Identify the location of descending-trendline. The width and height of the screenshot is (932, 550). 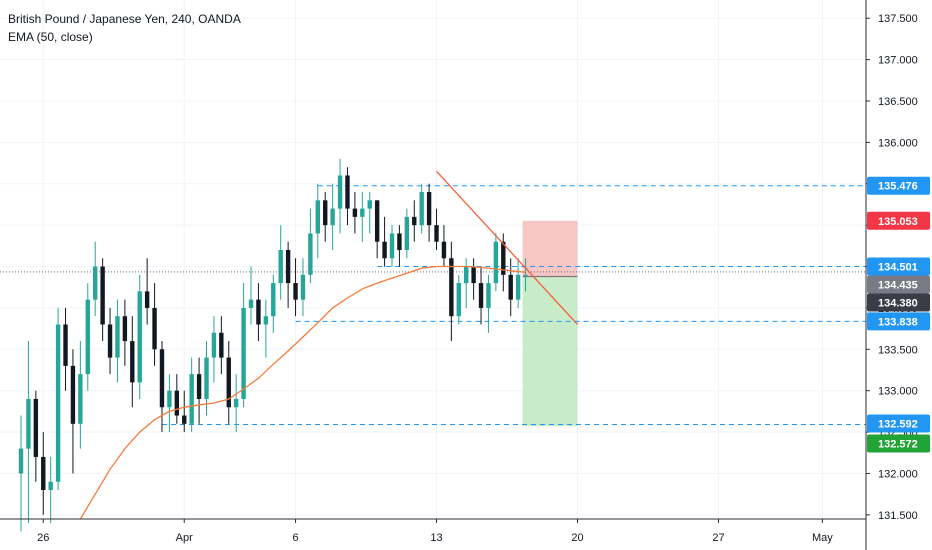
(507, 247).